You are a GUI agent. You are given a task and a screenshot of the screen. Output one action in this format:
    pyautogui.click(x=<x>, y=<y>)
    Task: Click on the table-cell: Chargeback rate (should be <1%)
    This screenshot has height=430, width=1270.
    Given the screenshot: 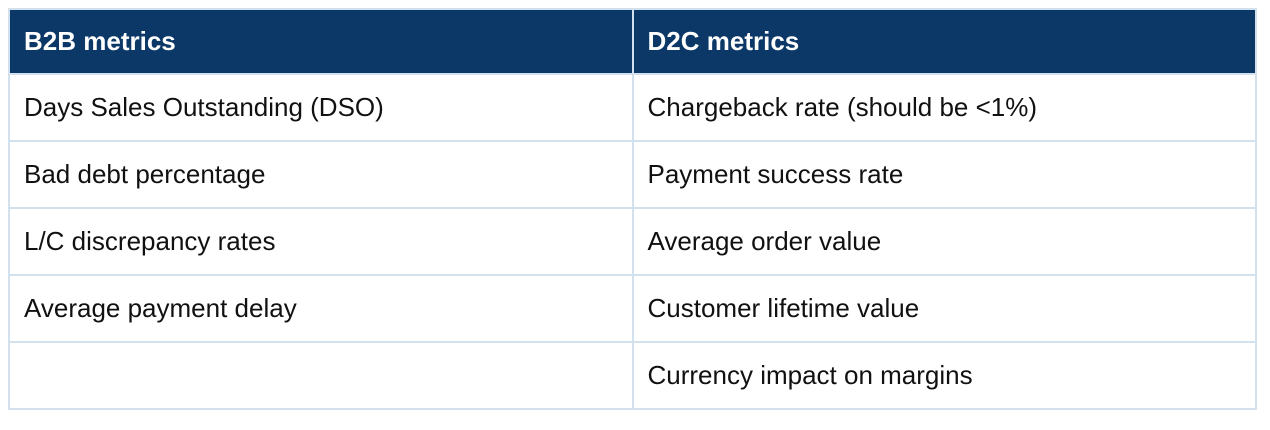 What is the action you would take?
    pyautogui.click(x=944, y=107)
    